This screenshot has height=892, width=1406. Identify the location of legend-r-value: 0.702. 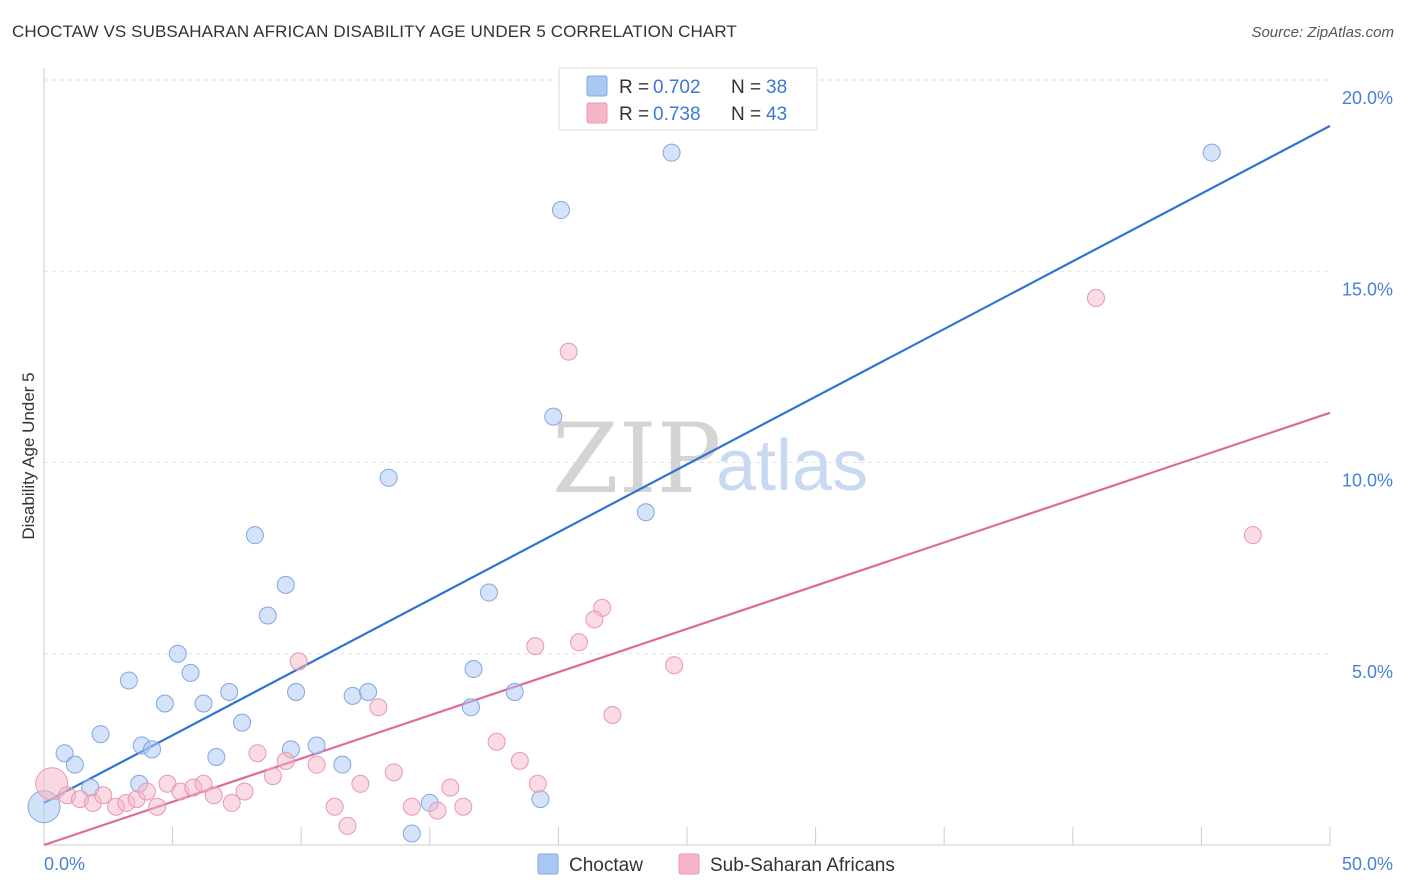
(677, 87).